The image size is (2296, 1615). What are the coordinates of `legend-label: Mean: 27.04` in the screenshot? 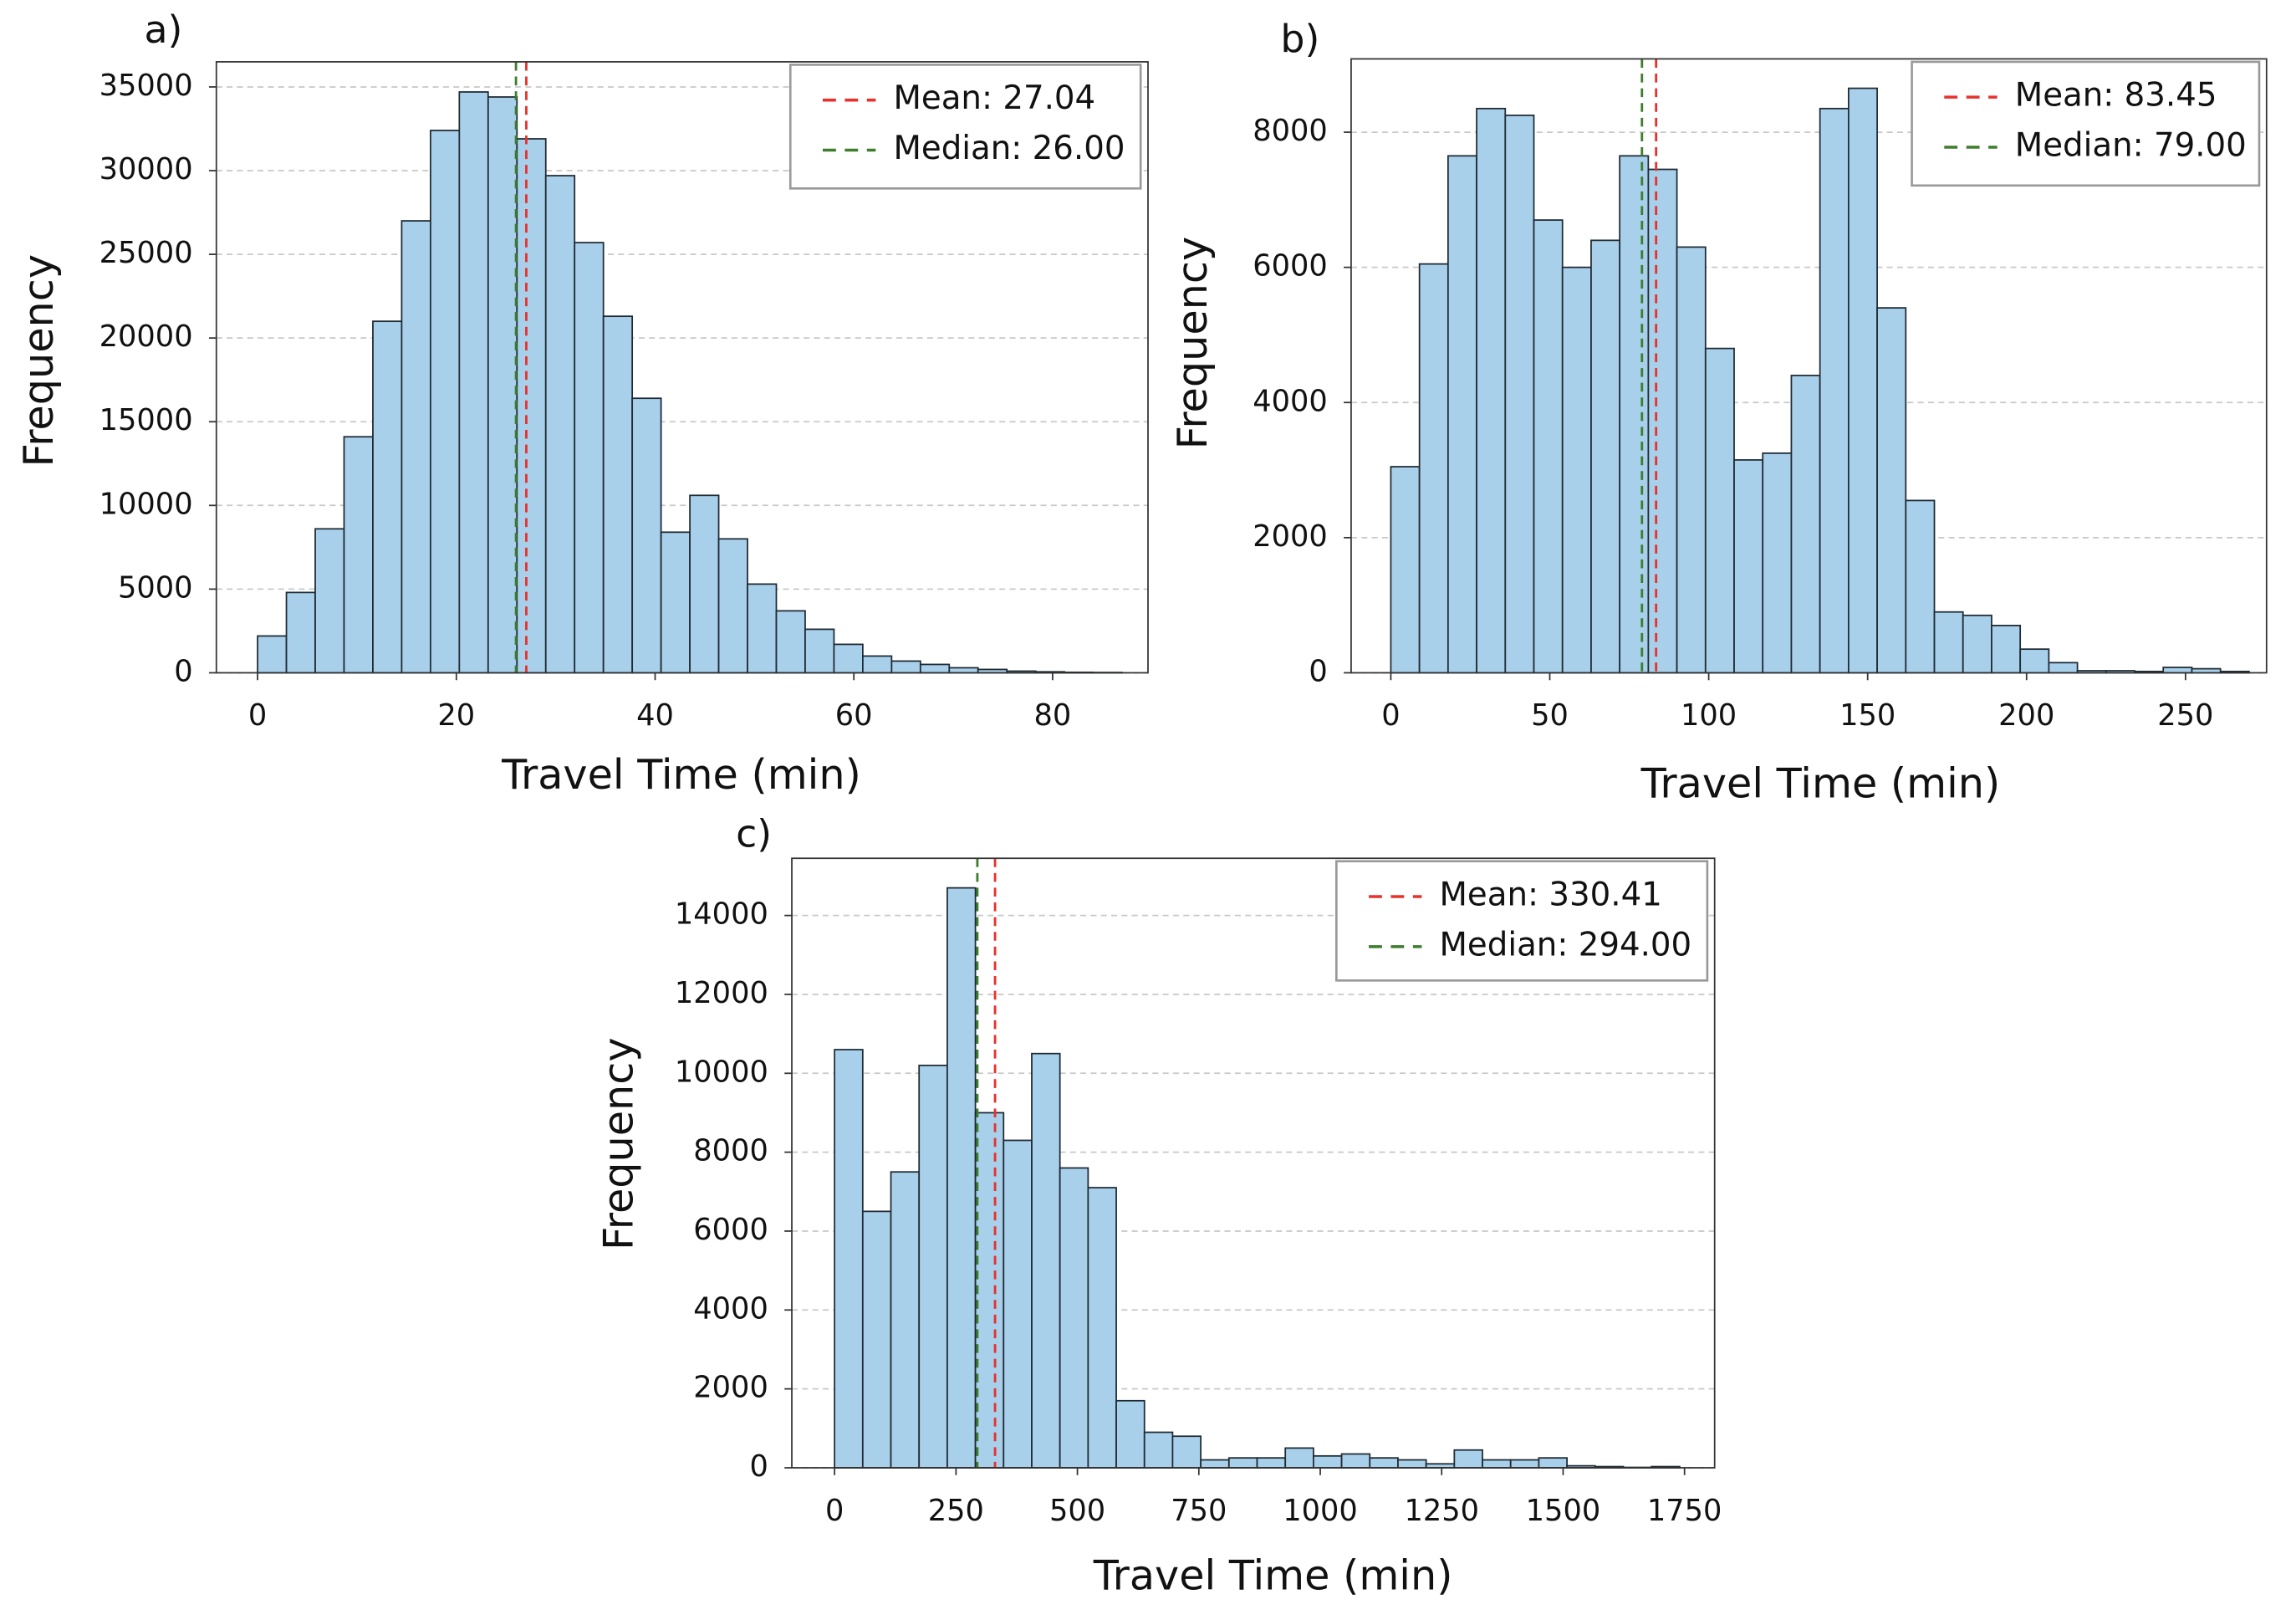 It's located at (994, 98).